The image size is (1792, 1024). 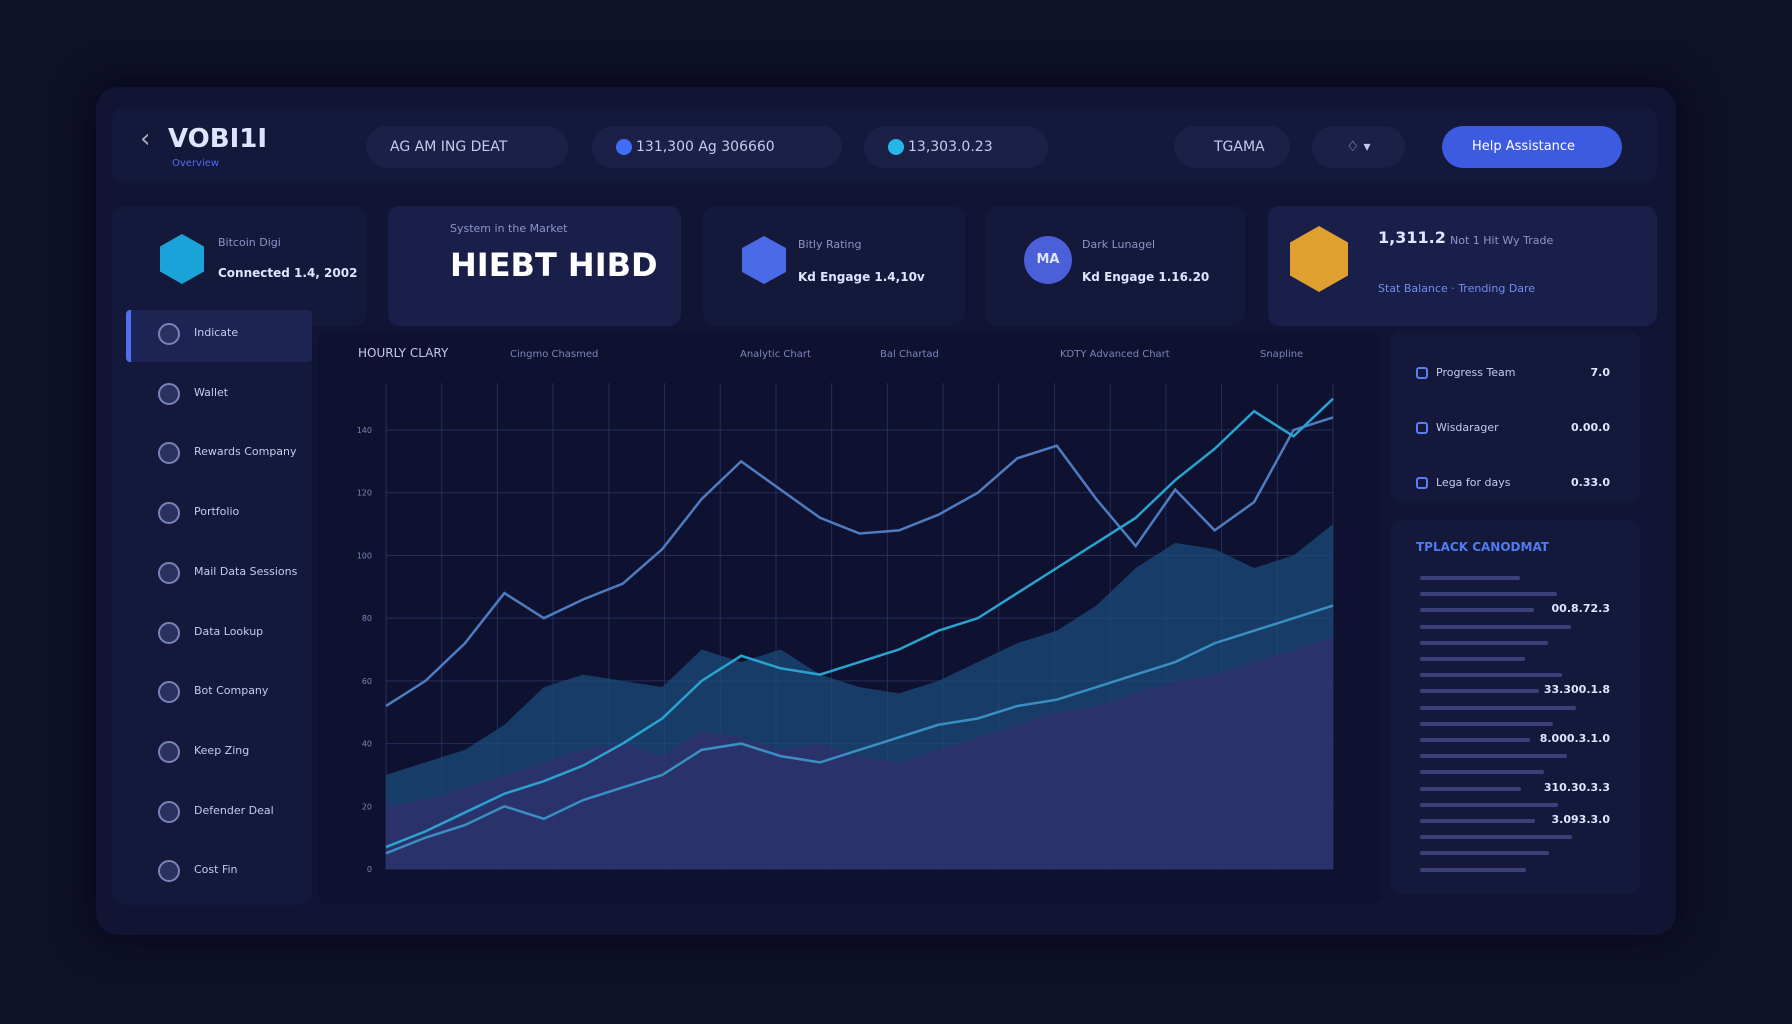 What do you see at coordinates (367, 618) in the screenshot?
I see `y-tick-label: 80` at bounding box center [367, 618].